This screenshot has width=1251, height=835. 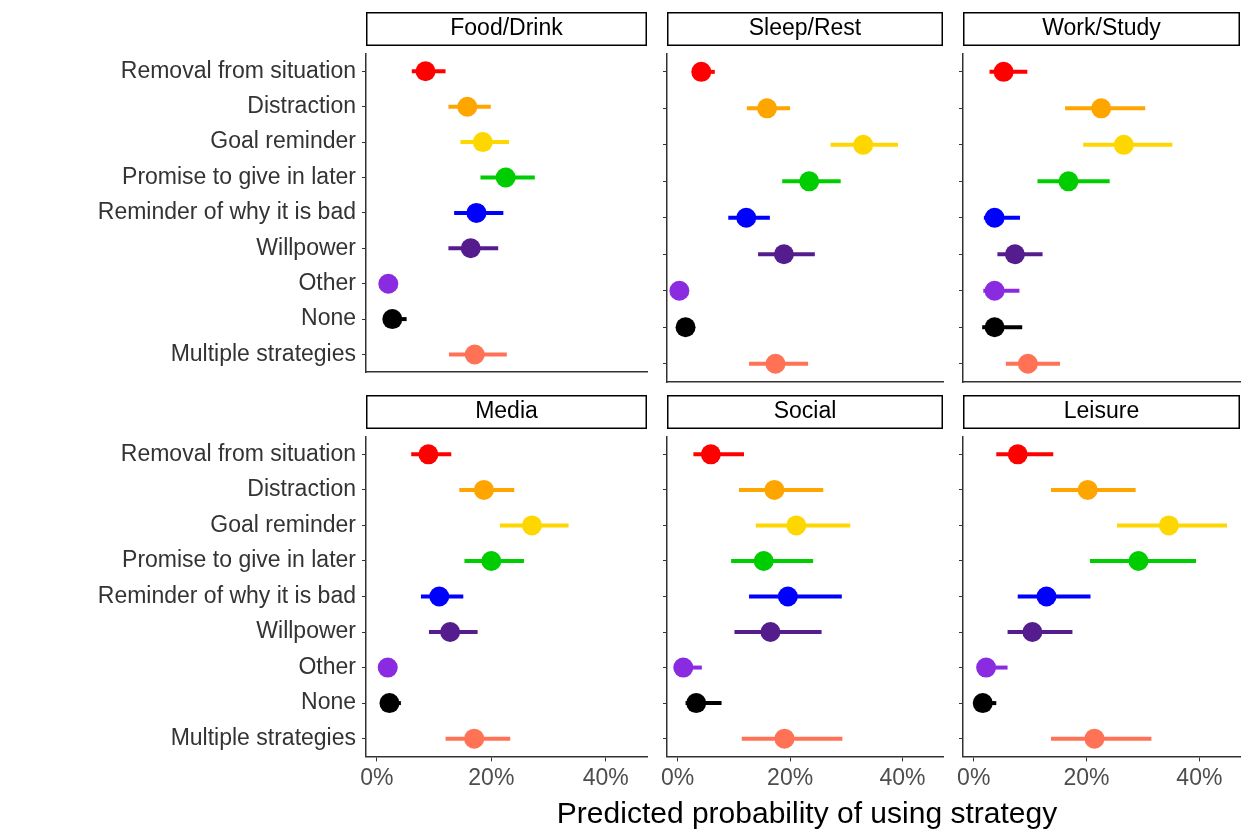 I want to click on chart-title: Social, so click(x=805, y=410).